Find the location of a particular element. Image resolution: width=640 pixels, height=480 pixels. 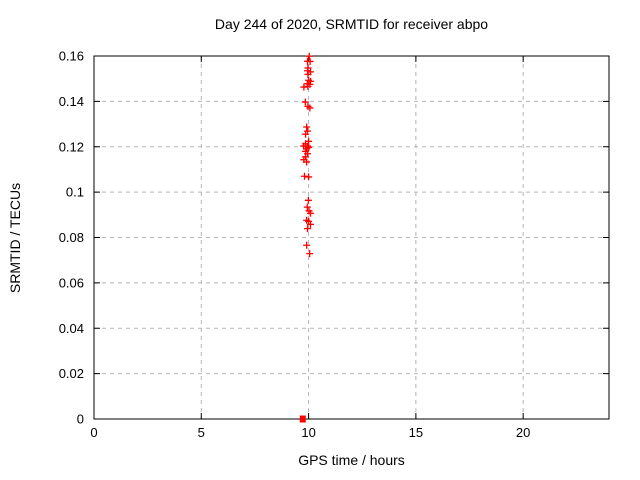

zero-point-marker is located at coordinates (302, 419).